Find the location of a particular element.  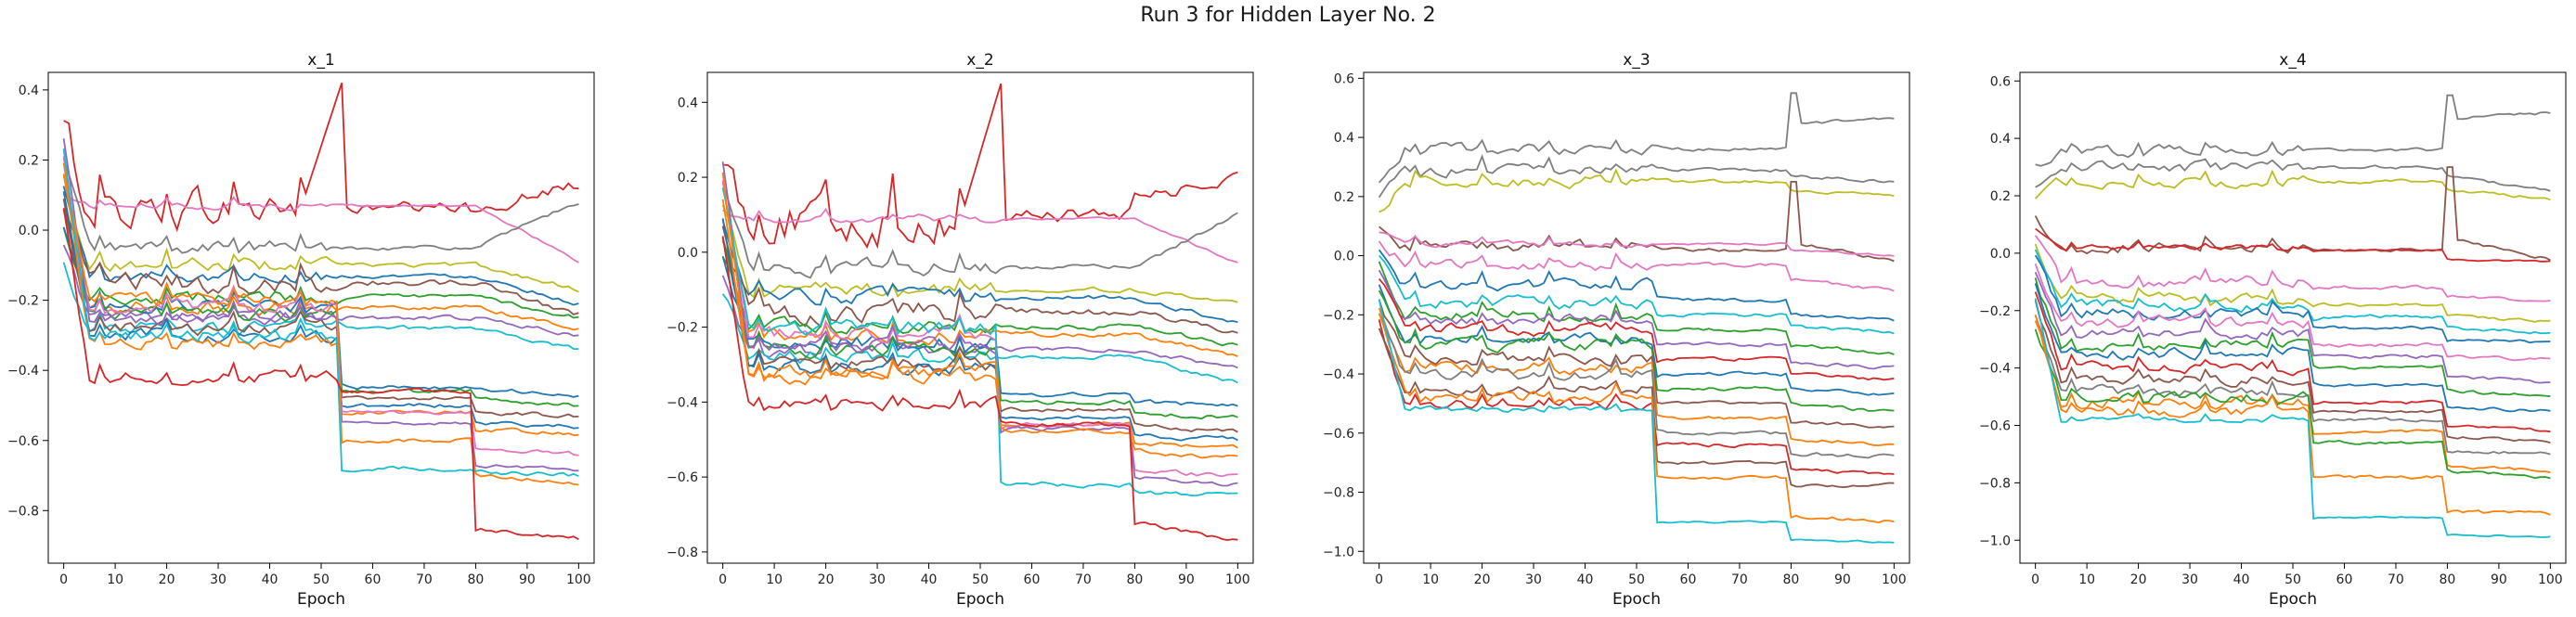

subplot-title: x_2 is located at coordinates (979, 60).